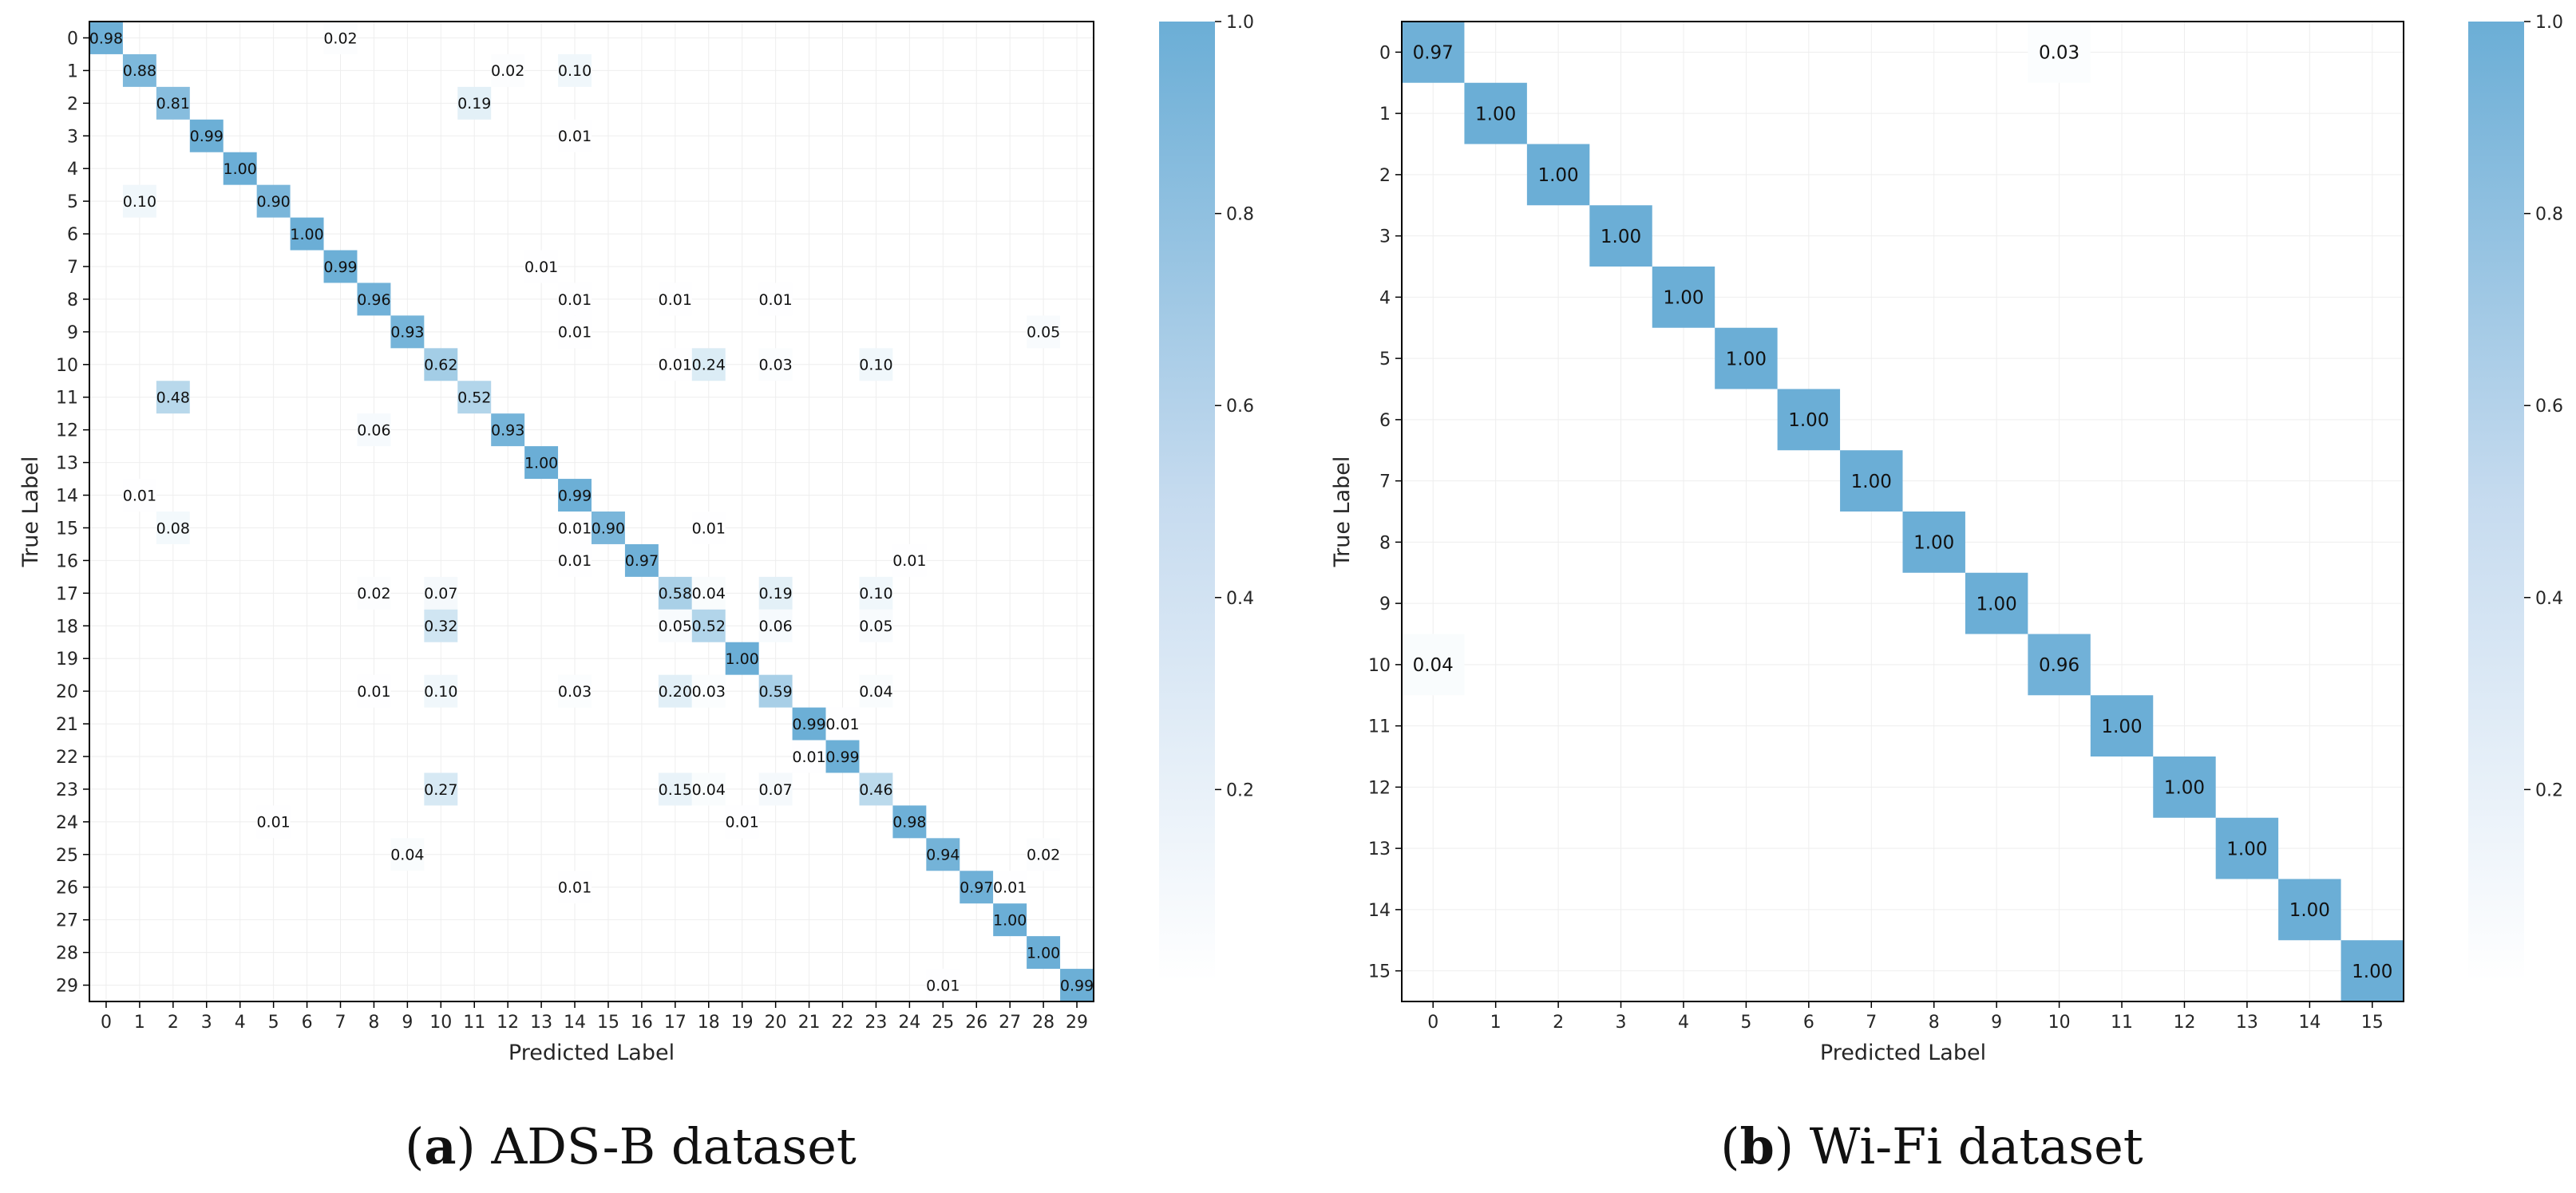  I want to click on x-tick-labels-wi-fi: 0 1 2 3 4 5 6 7 8 9 10 11 12 13 14 15, so click(1906, 1017).